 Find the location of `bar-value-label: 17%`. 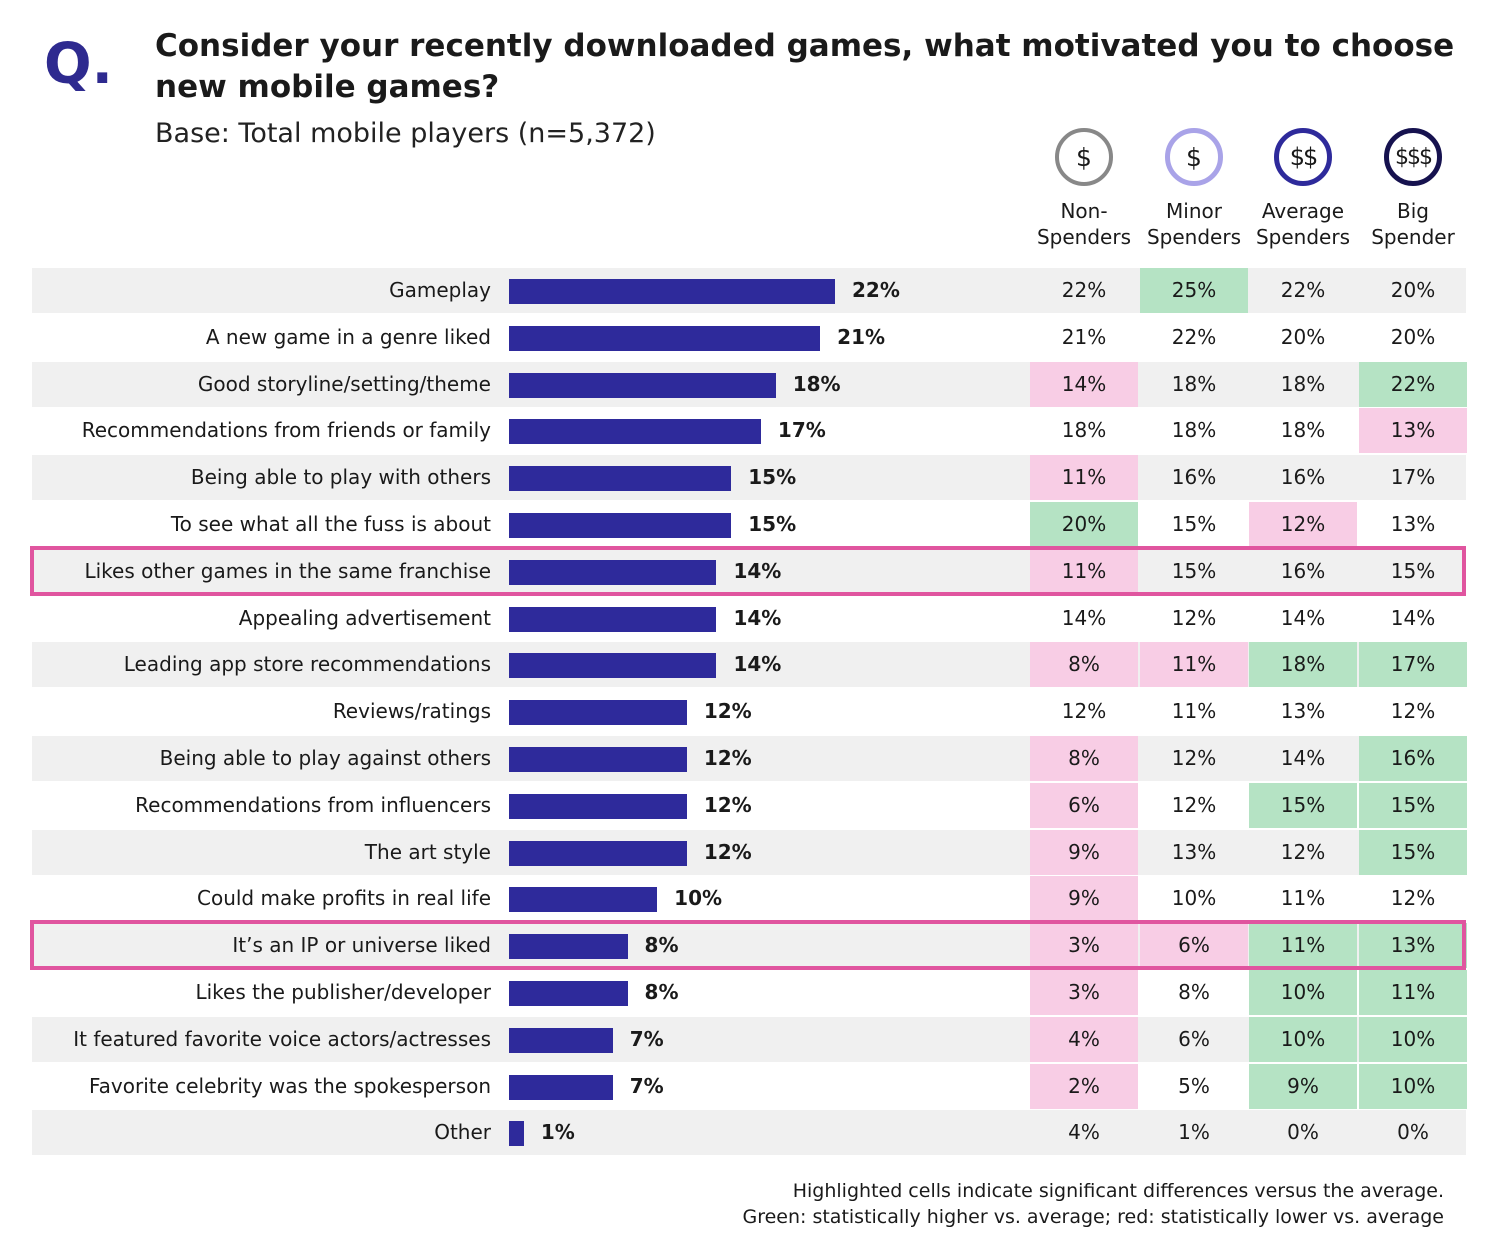

bar-value-label: 17% is located at coordinates (801, 430).